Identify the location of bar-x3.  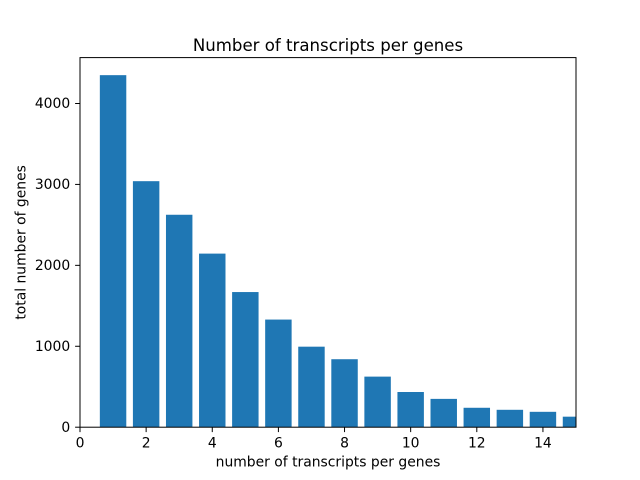
(179, 321).